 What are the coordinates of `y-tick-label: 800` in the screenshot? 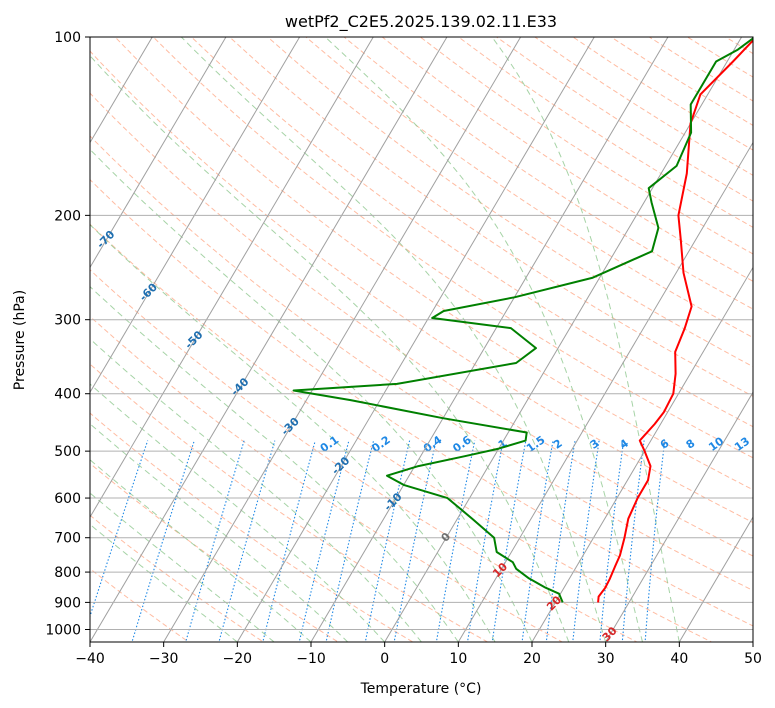 It's located at (67, 573).